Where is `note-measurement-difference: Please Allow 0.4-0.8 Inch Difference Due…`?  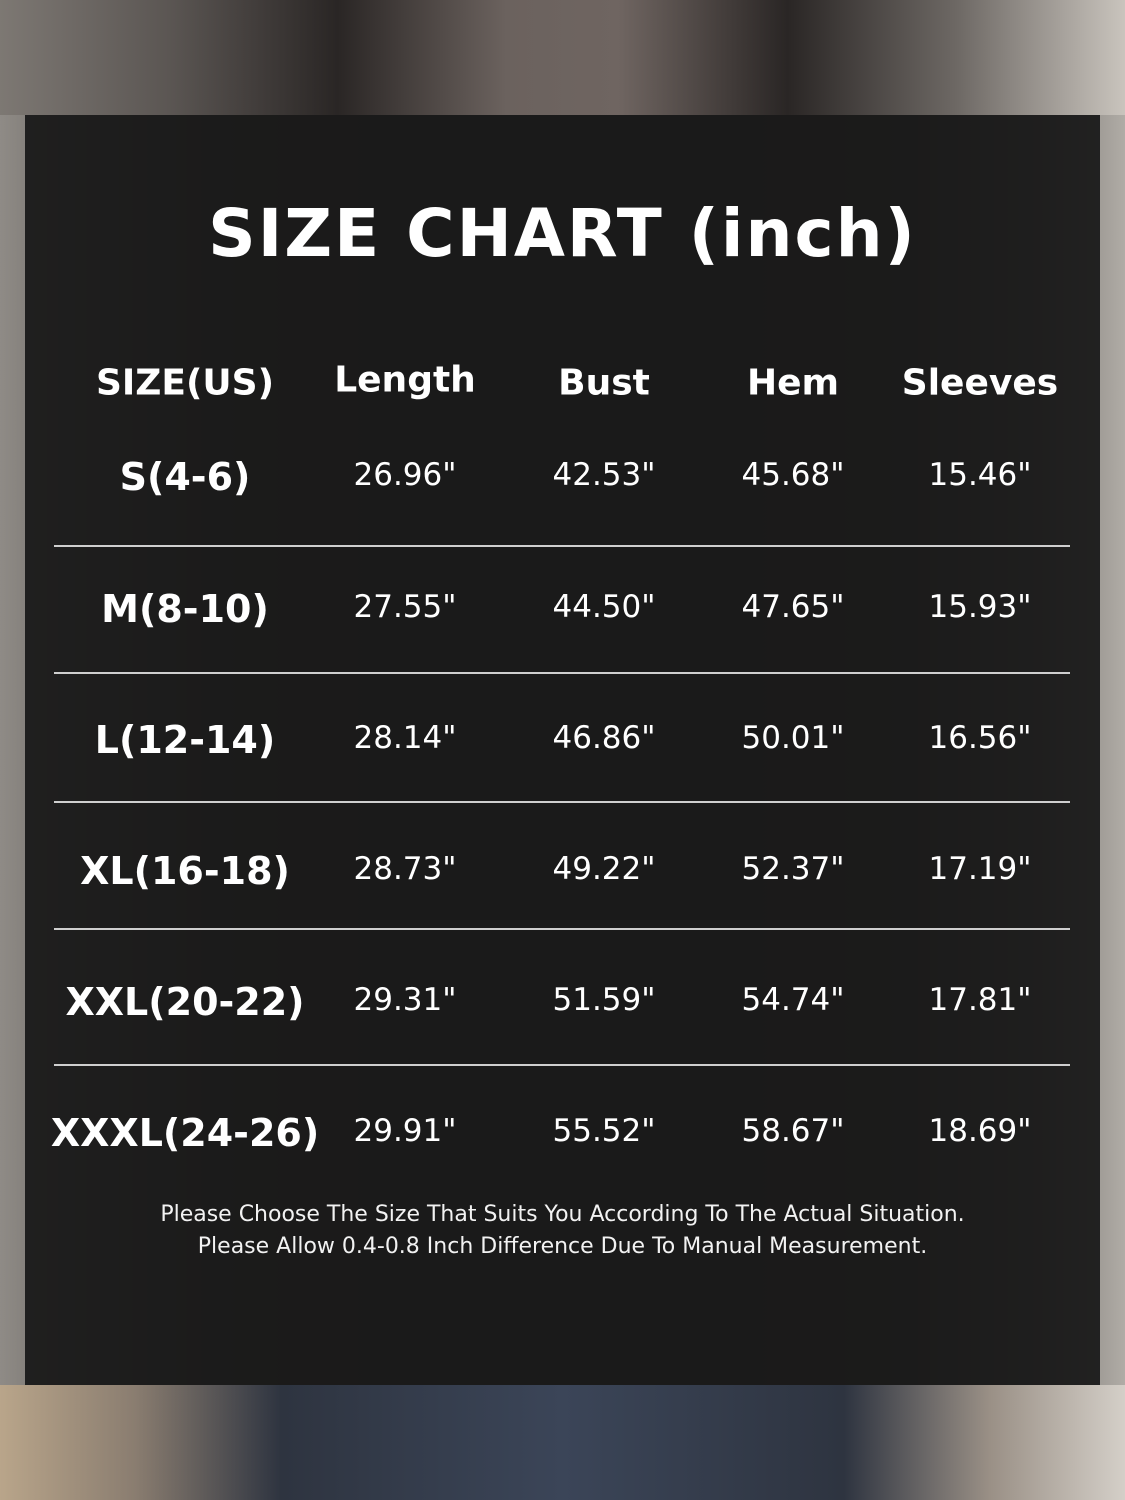 note-measurement-difference: Please Allow 0.4-0.8 Inch Difference Due… is located at coordinates (562, 1246).